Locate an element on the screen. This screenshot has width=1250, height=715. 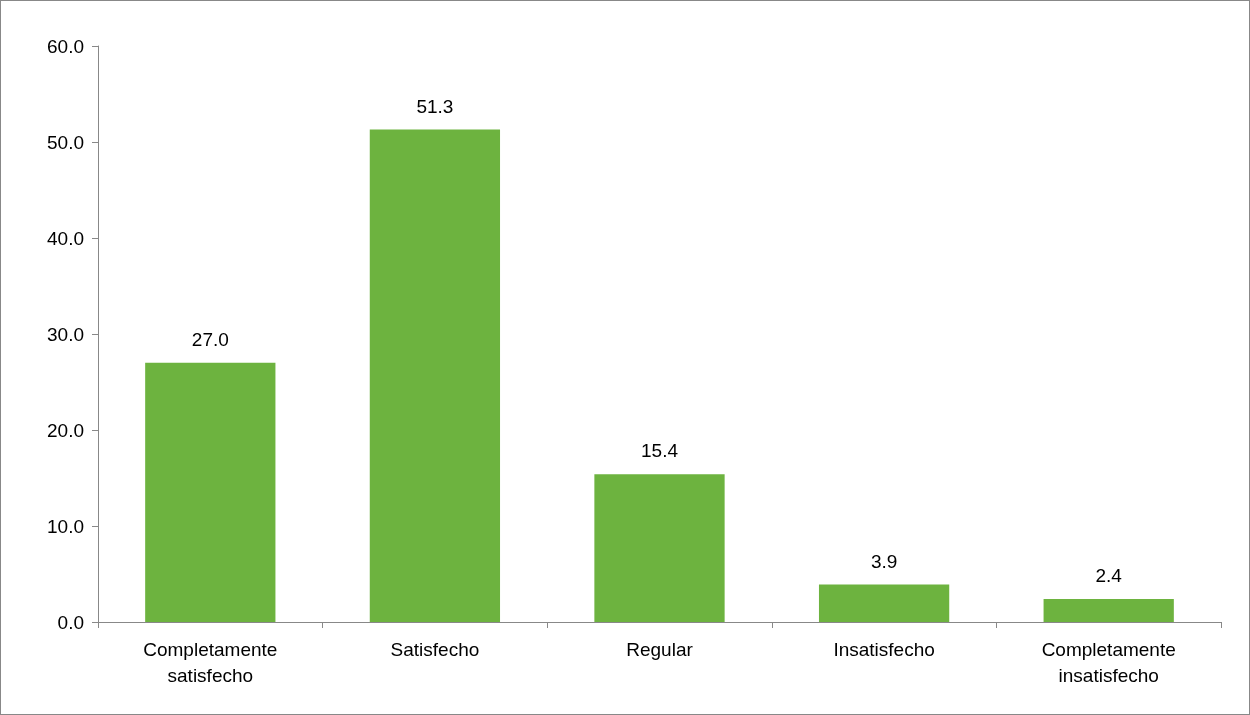
y-tick-label: 60.0 is located at coordinates (65, 46).